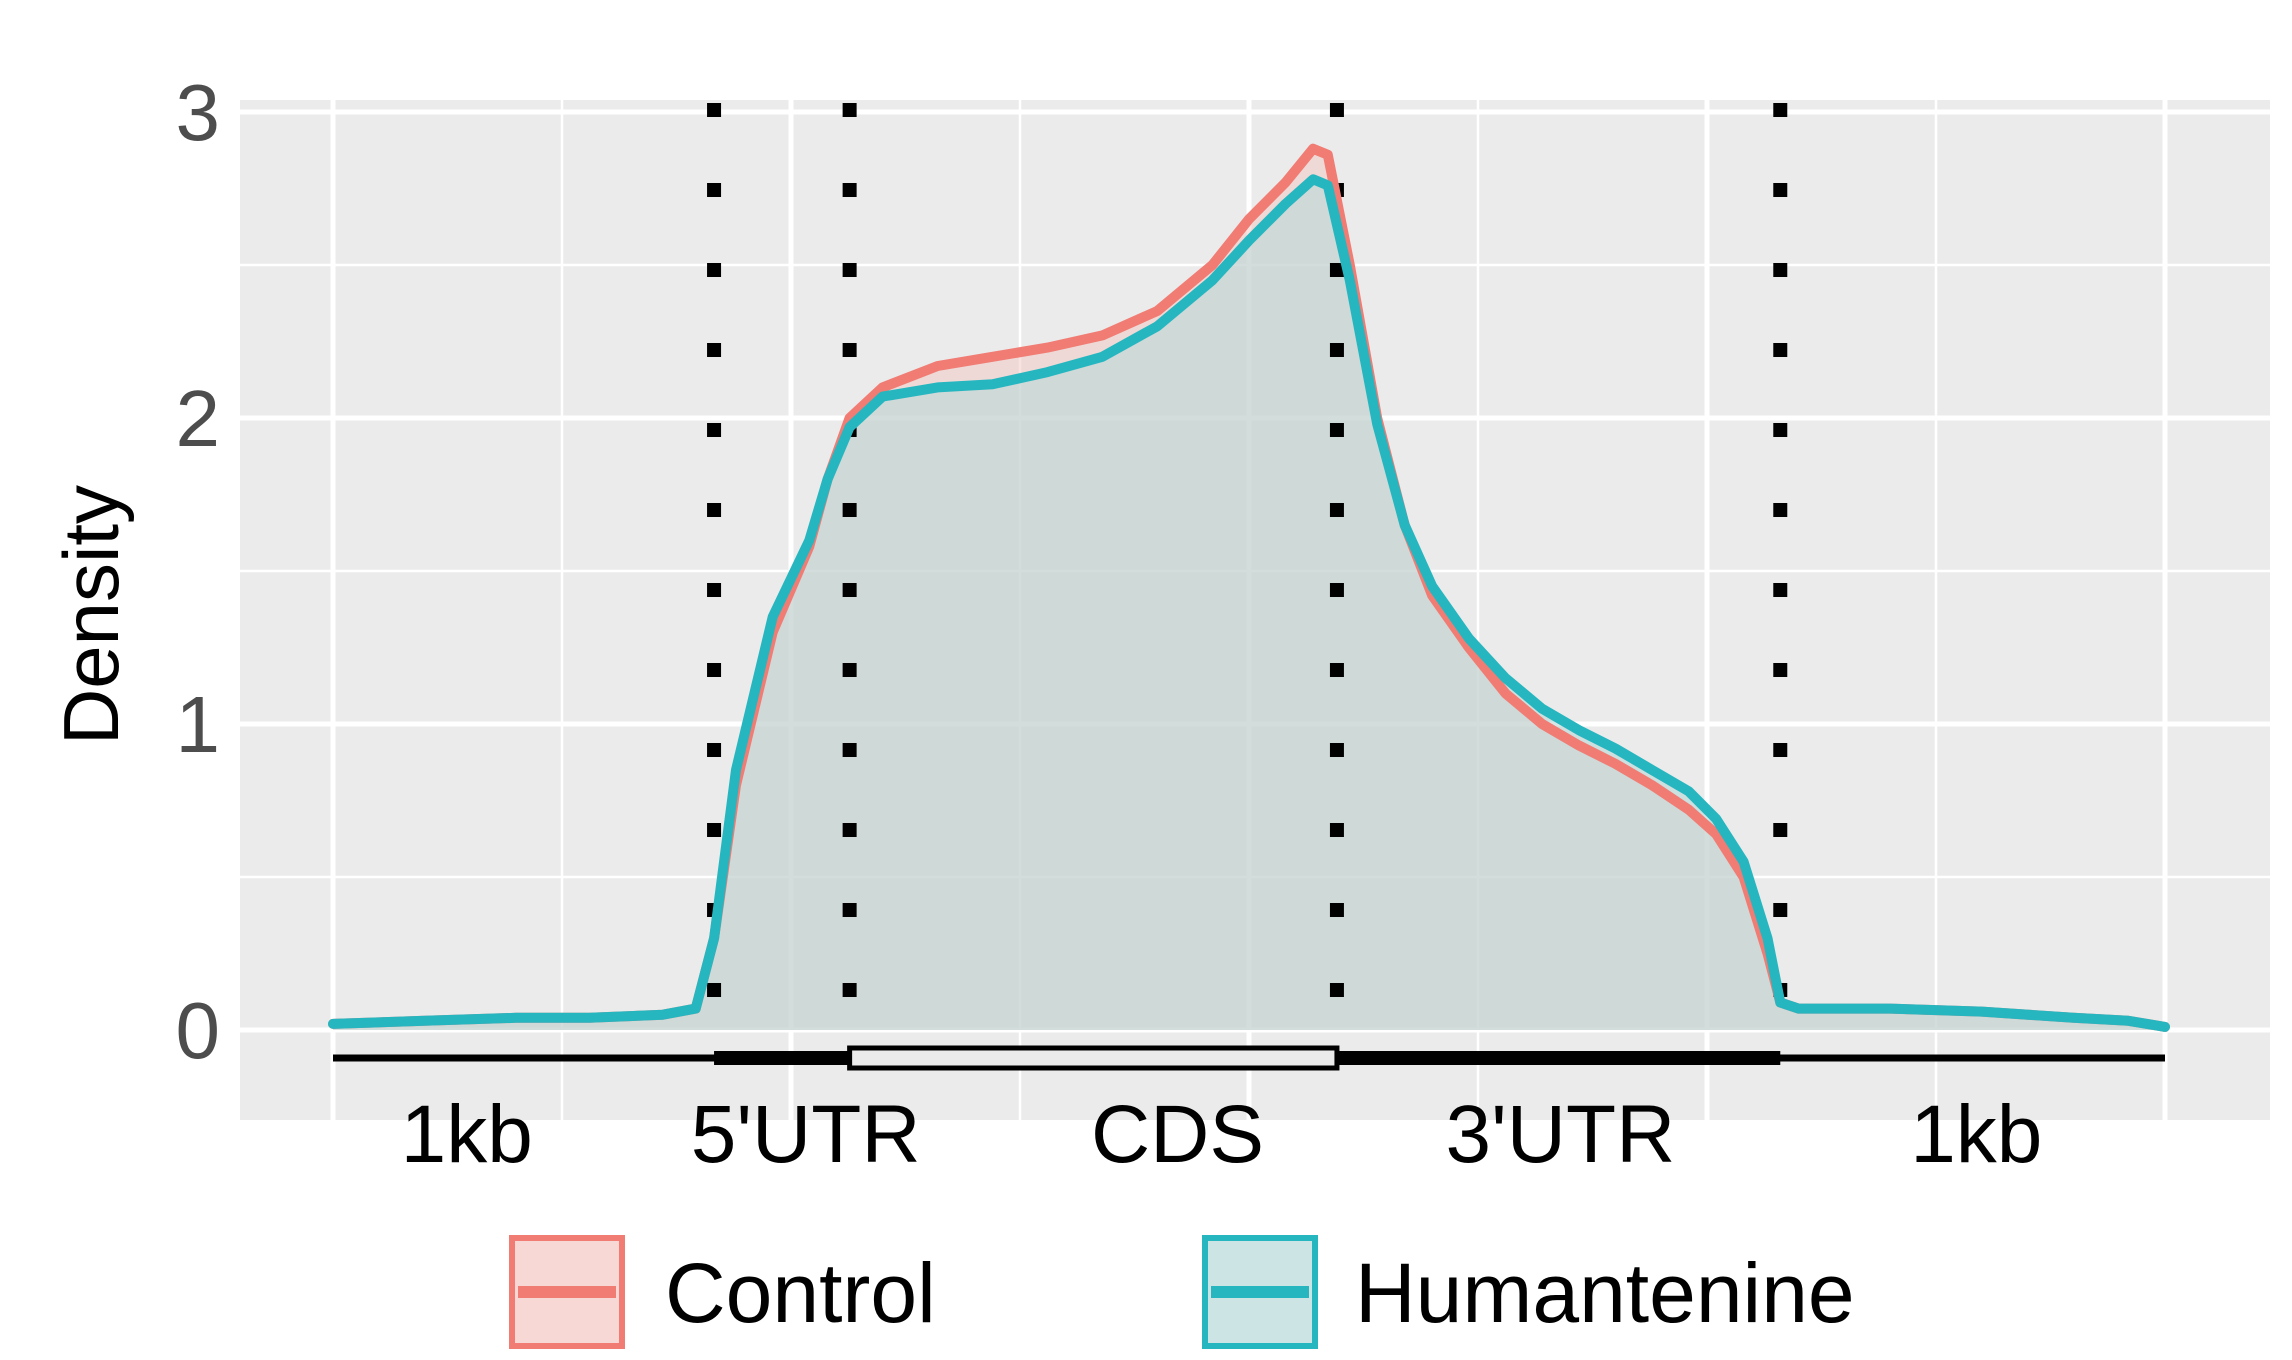 Image resolution: width=2292 pixels, height=1360 pixels. I want to click on legend-key-humantenine, so click(1260, 1292).